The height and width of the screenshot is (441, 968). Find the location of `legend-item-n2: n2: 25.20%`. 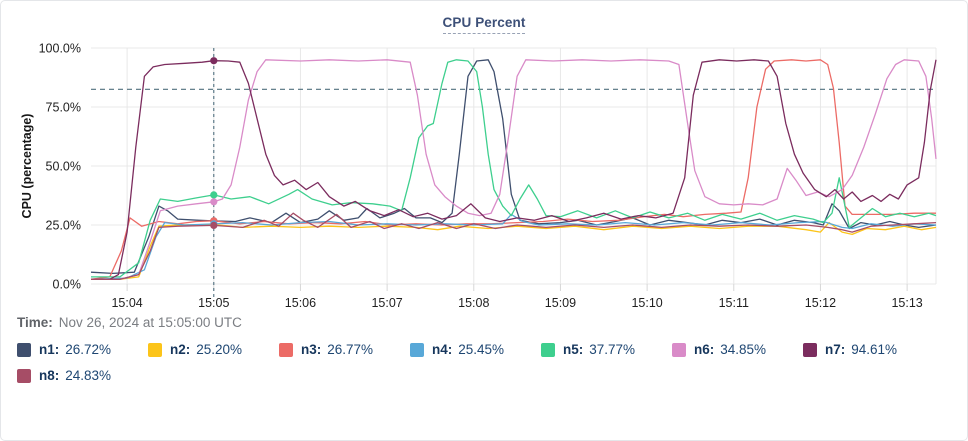

legend-item-n2: n2: 25.20% is located at coordinates (213, 349).